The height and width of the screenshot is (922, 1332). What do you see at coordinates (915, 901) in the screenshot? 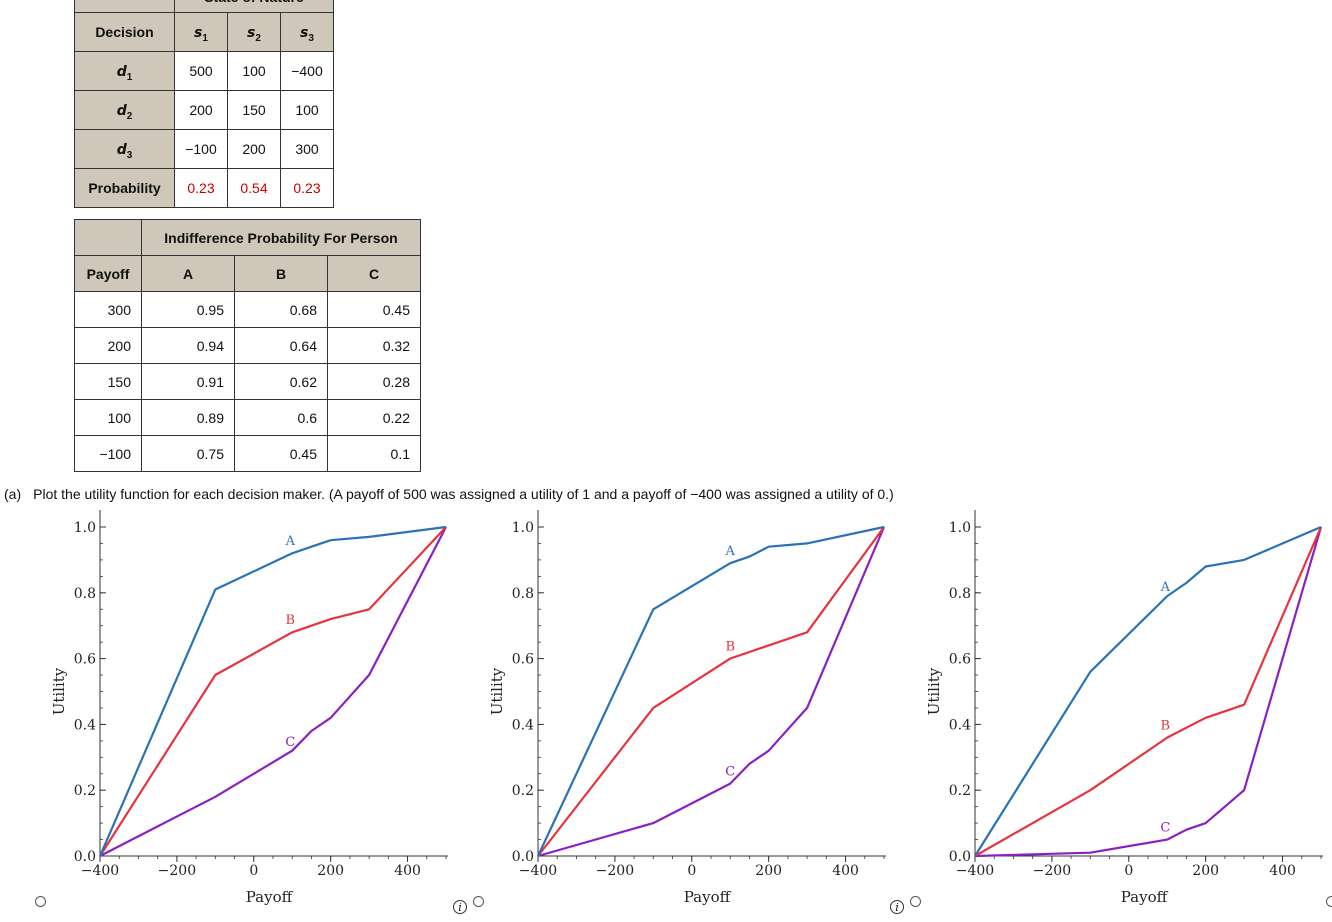
I see `option-3-radio` at bounding box center [915, 901].